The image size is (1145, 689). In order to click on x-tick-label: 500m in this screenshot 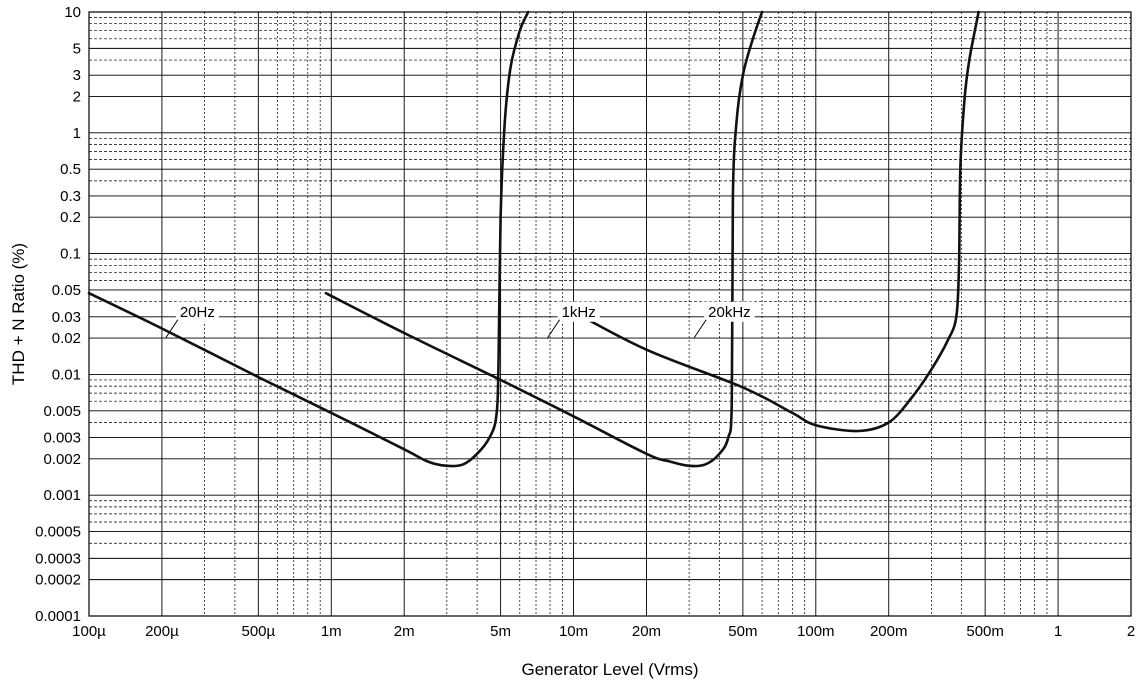, I will do `click(985, 631)`.